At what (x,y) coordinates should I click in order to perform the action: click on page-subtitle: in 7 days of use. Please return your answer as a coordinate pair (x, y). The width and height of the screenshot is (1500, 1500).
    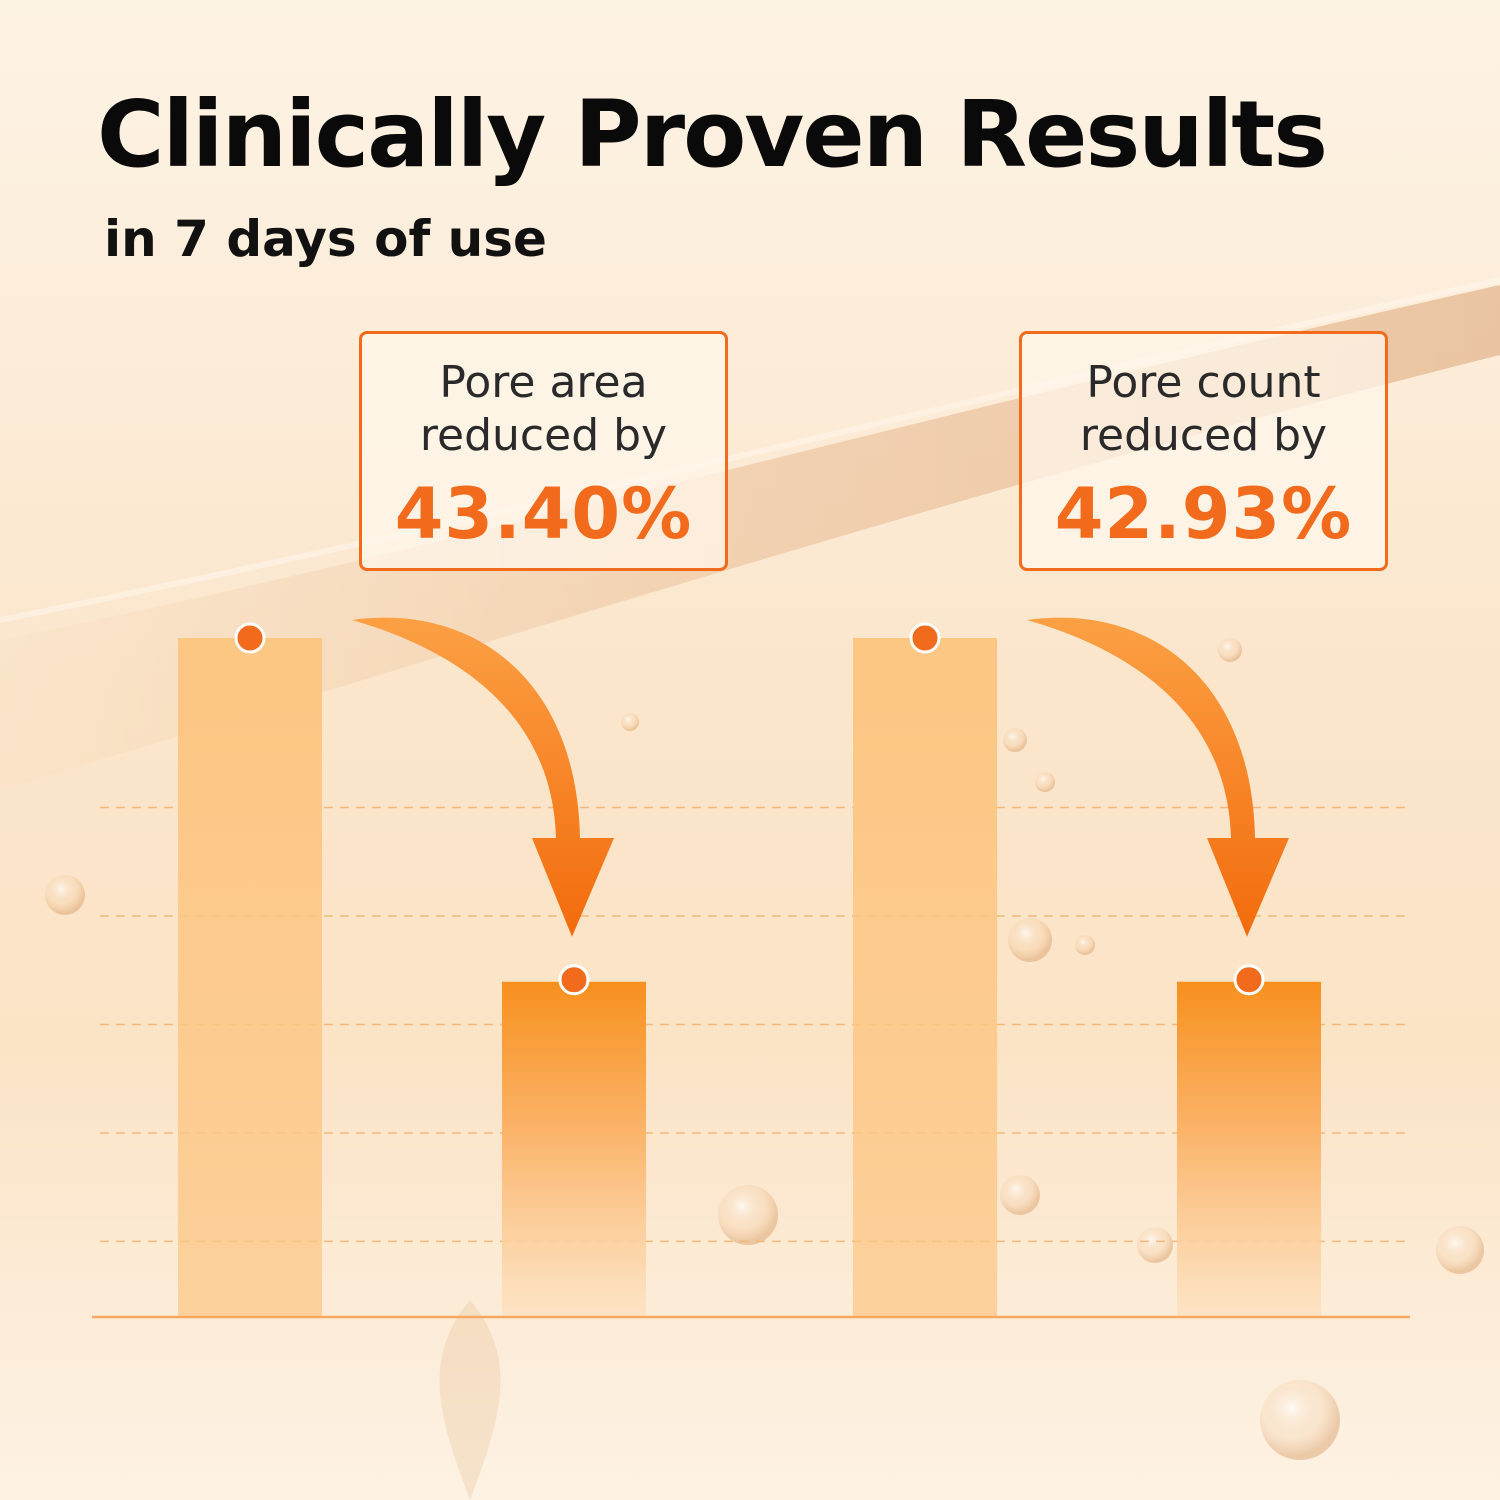
    Looking at the image, I should click on (325, 239).